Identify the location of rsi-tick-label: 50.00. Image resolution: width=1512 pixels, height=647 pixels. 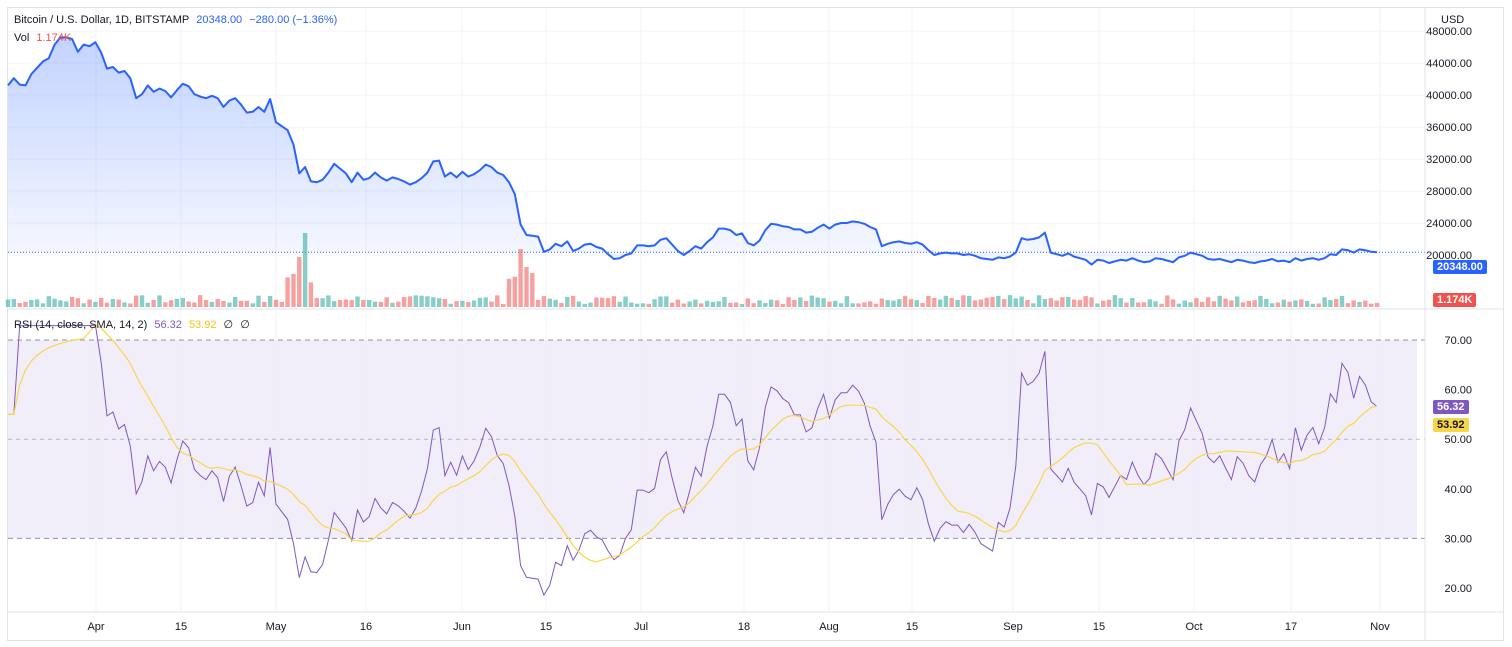
(1458, 440).